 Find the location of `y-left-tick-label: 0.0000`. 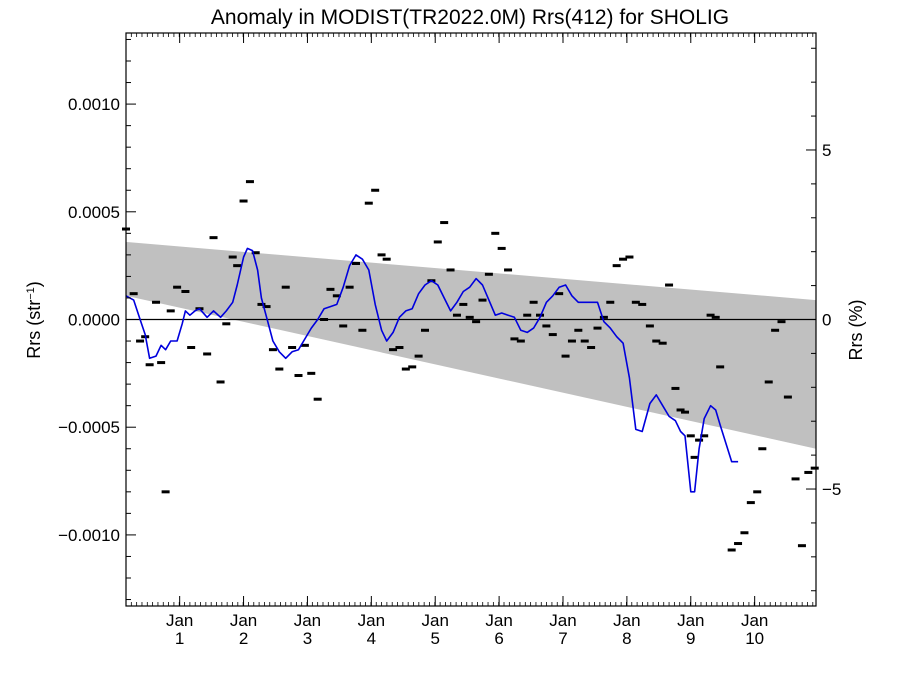

y-left-tick-label: 0.0000 is located at coordinates (94, 320).